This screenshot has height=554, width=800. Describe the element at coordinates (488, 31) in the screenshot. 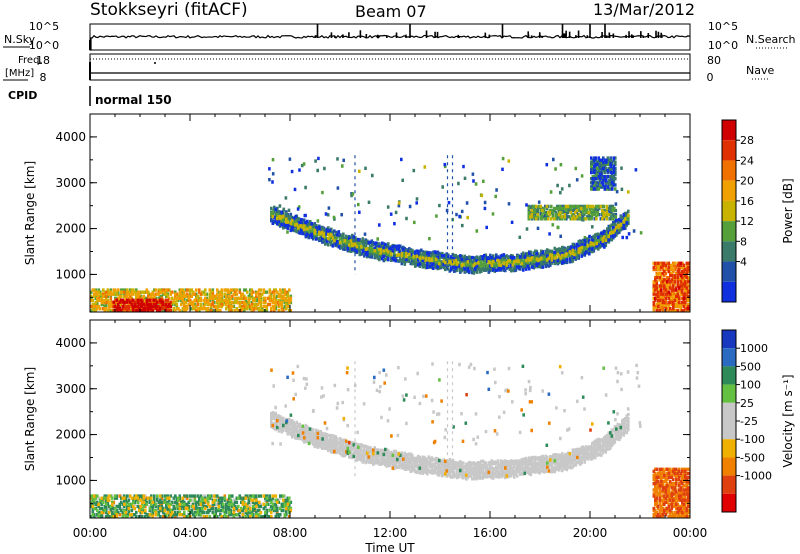

I see `nsky-spikes` at that location.